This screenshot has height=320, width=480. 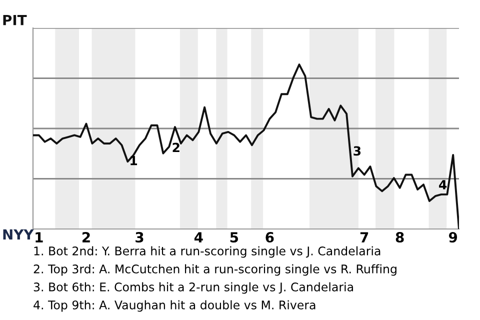 I want to click on annotation: 3, so click(x=357, y=151).